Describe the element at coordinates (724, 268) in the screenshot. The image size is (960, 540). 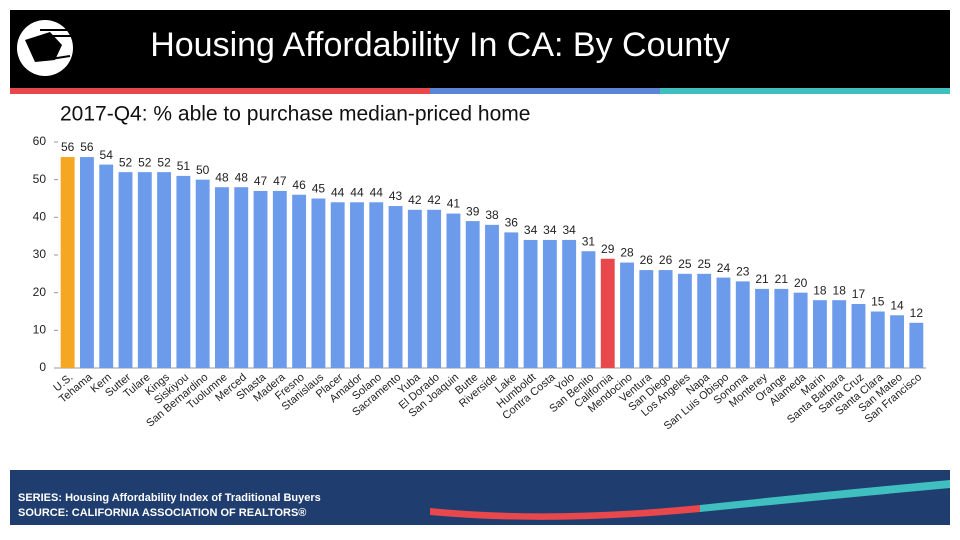
I see `value-label: 24` at that location.